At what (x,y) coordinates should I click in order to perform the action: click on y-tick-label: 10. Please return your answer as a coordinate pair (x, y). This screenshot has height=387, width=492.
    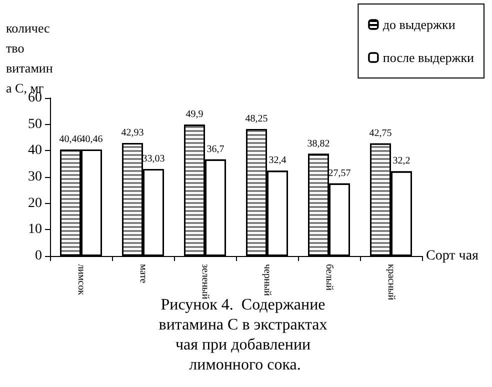
    Looking at the image, I should click on (35, 230).